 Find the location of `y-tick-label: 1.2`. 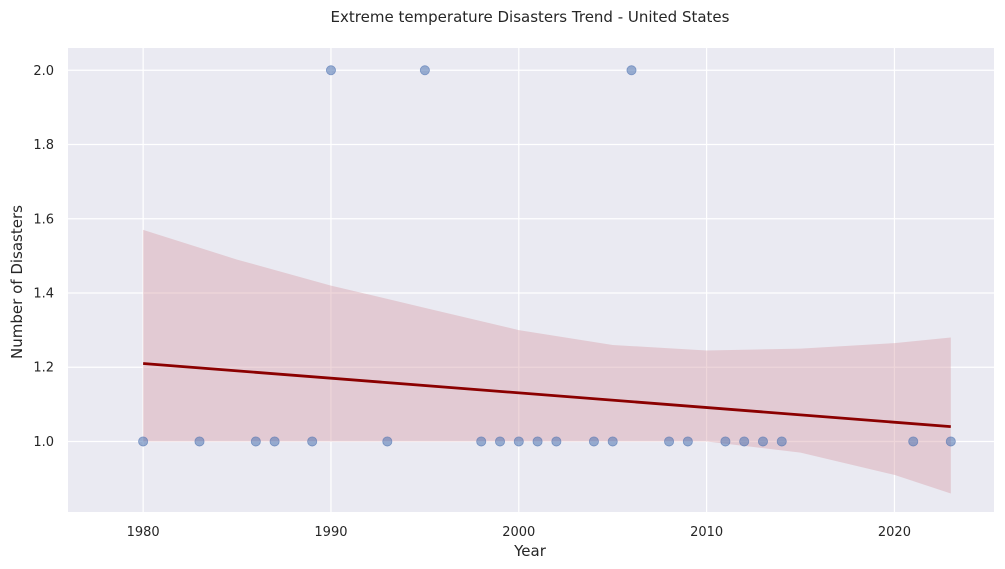

y-tick-label: 1.2 is located at coordinates (43, 368).